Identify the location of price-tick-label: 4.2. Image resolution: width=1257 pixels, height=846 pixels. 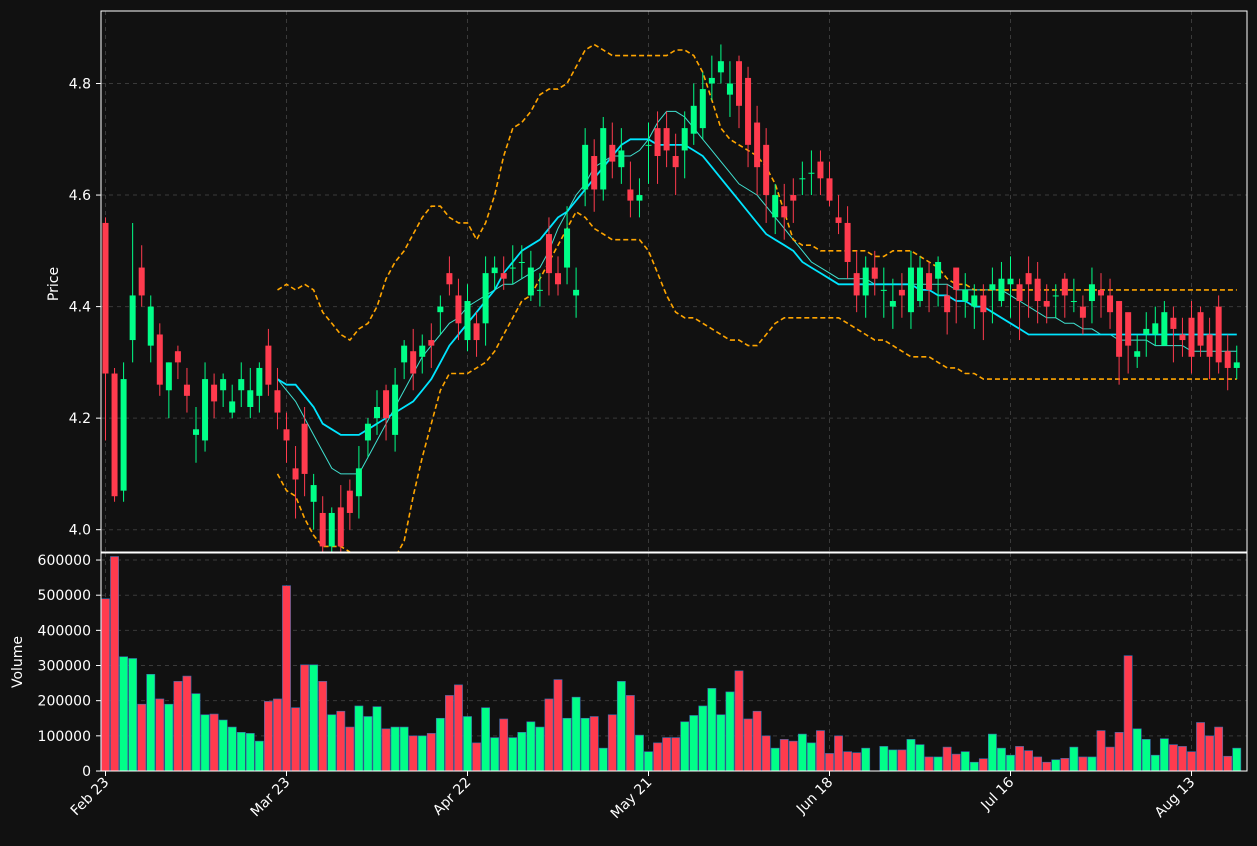
(80, 419).